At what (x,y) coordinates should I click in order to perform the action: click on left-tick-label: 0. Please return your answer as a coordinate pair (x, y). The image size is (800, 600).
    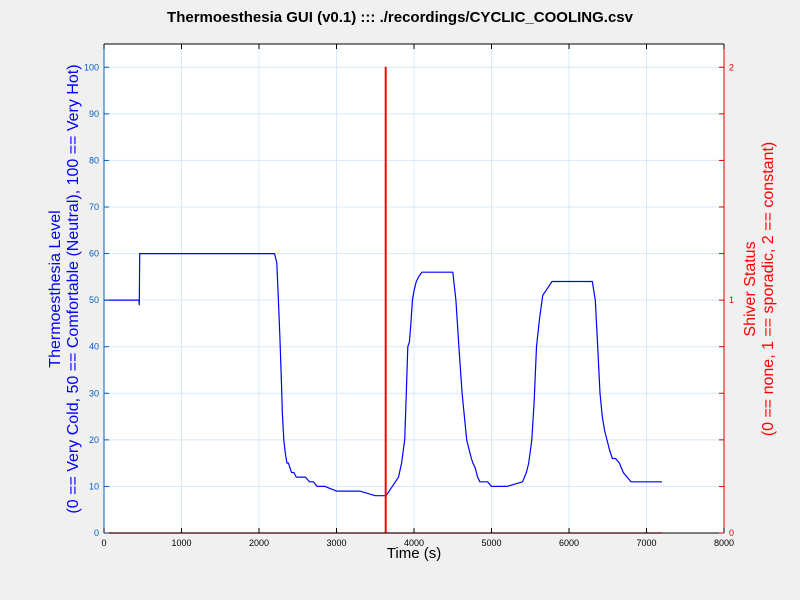
    Looking at the image, I should click on (96, 533).